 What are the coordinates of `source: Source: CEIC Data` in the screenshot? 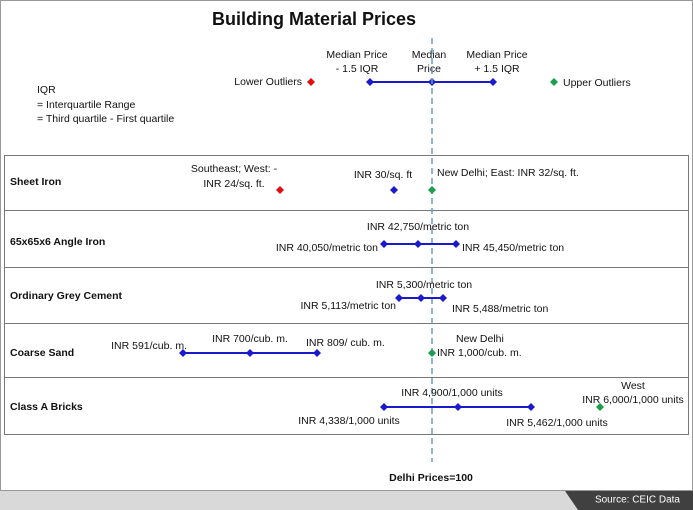 It's located at (637, 500).